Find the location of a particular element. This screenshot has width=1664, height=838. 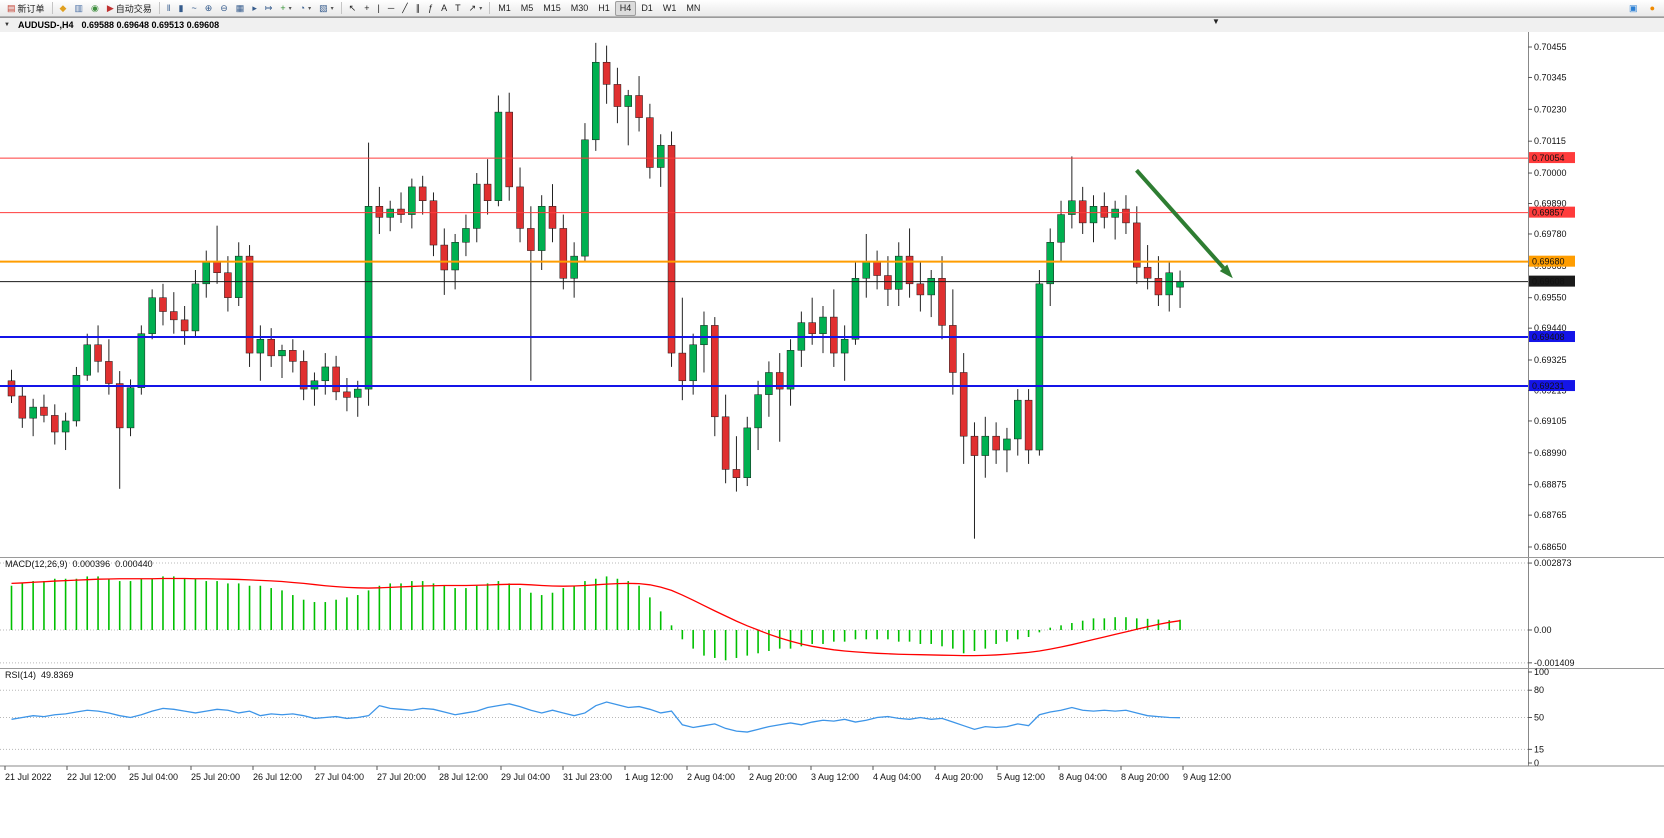

rsi-axis-label: 80 is located at coordinates (1539, 690).